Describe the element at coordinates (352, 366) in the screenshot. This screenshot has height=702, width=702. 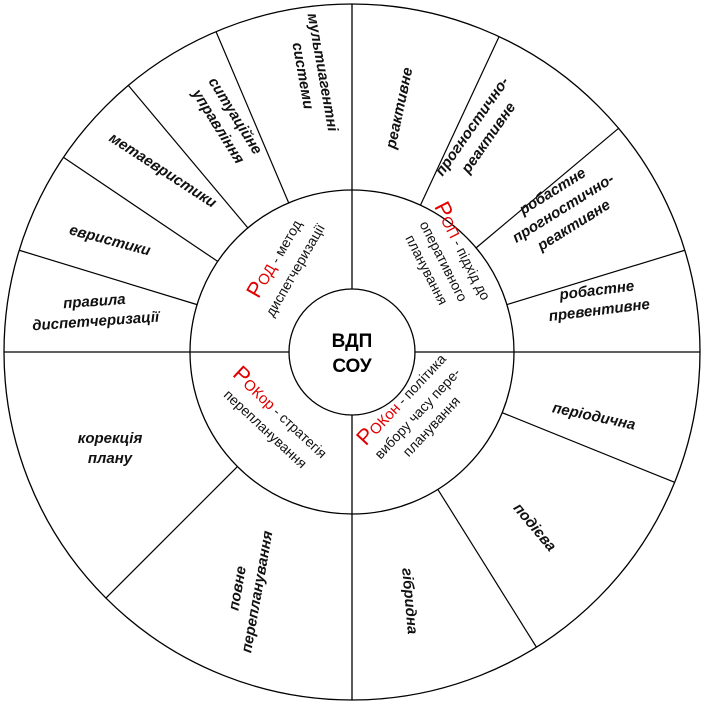
I see `center-line-2: СОУ` at that location.